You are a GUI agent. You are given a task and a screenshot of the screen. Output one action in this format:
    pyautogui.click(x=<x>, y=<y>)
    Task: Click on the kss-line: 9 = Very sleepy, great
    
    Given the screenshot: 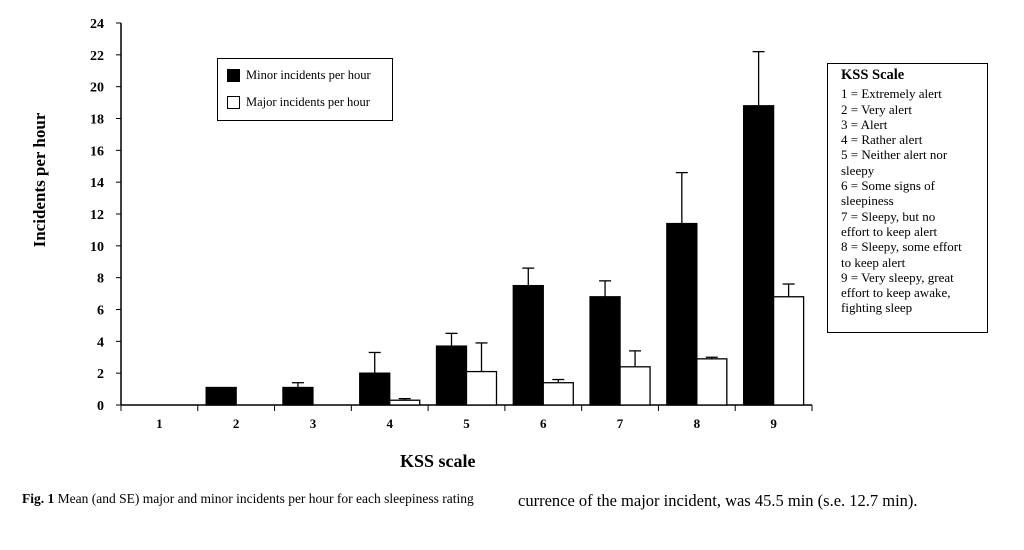 What is the action you would take?
    pyautogui.click(x=897, y=277)
    